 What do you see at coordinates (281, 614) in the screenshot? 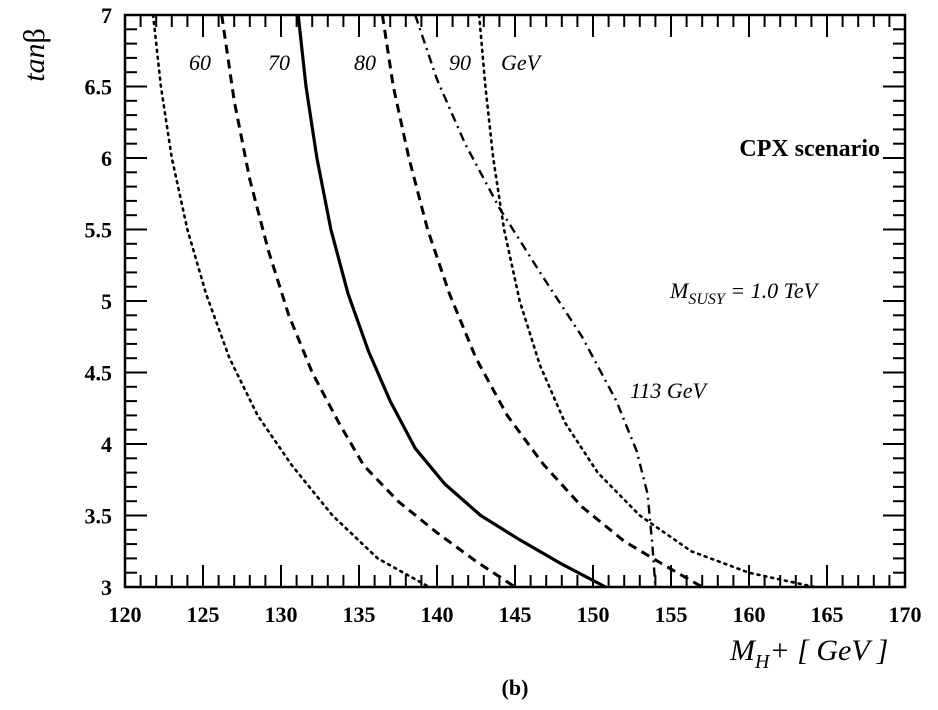
I see `x-tick-label: 130` at bounding box center [281, 614].